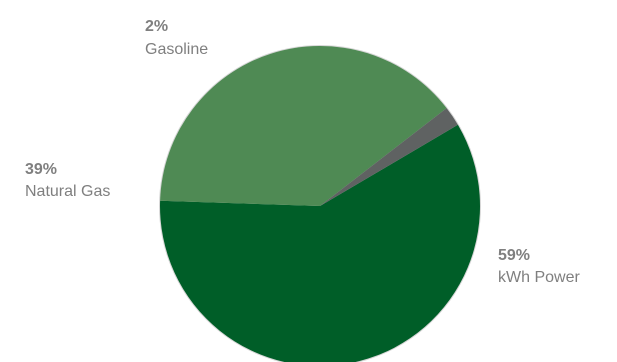  I want to click on slice-name-gasoline: Gasoline, so click(176, 49).